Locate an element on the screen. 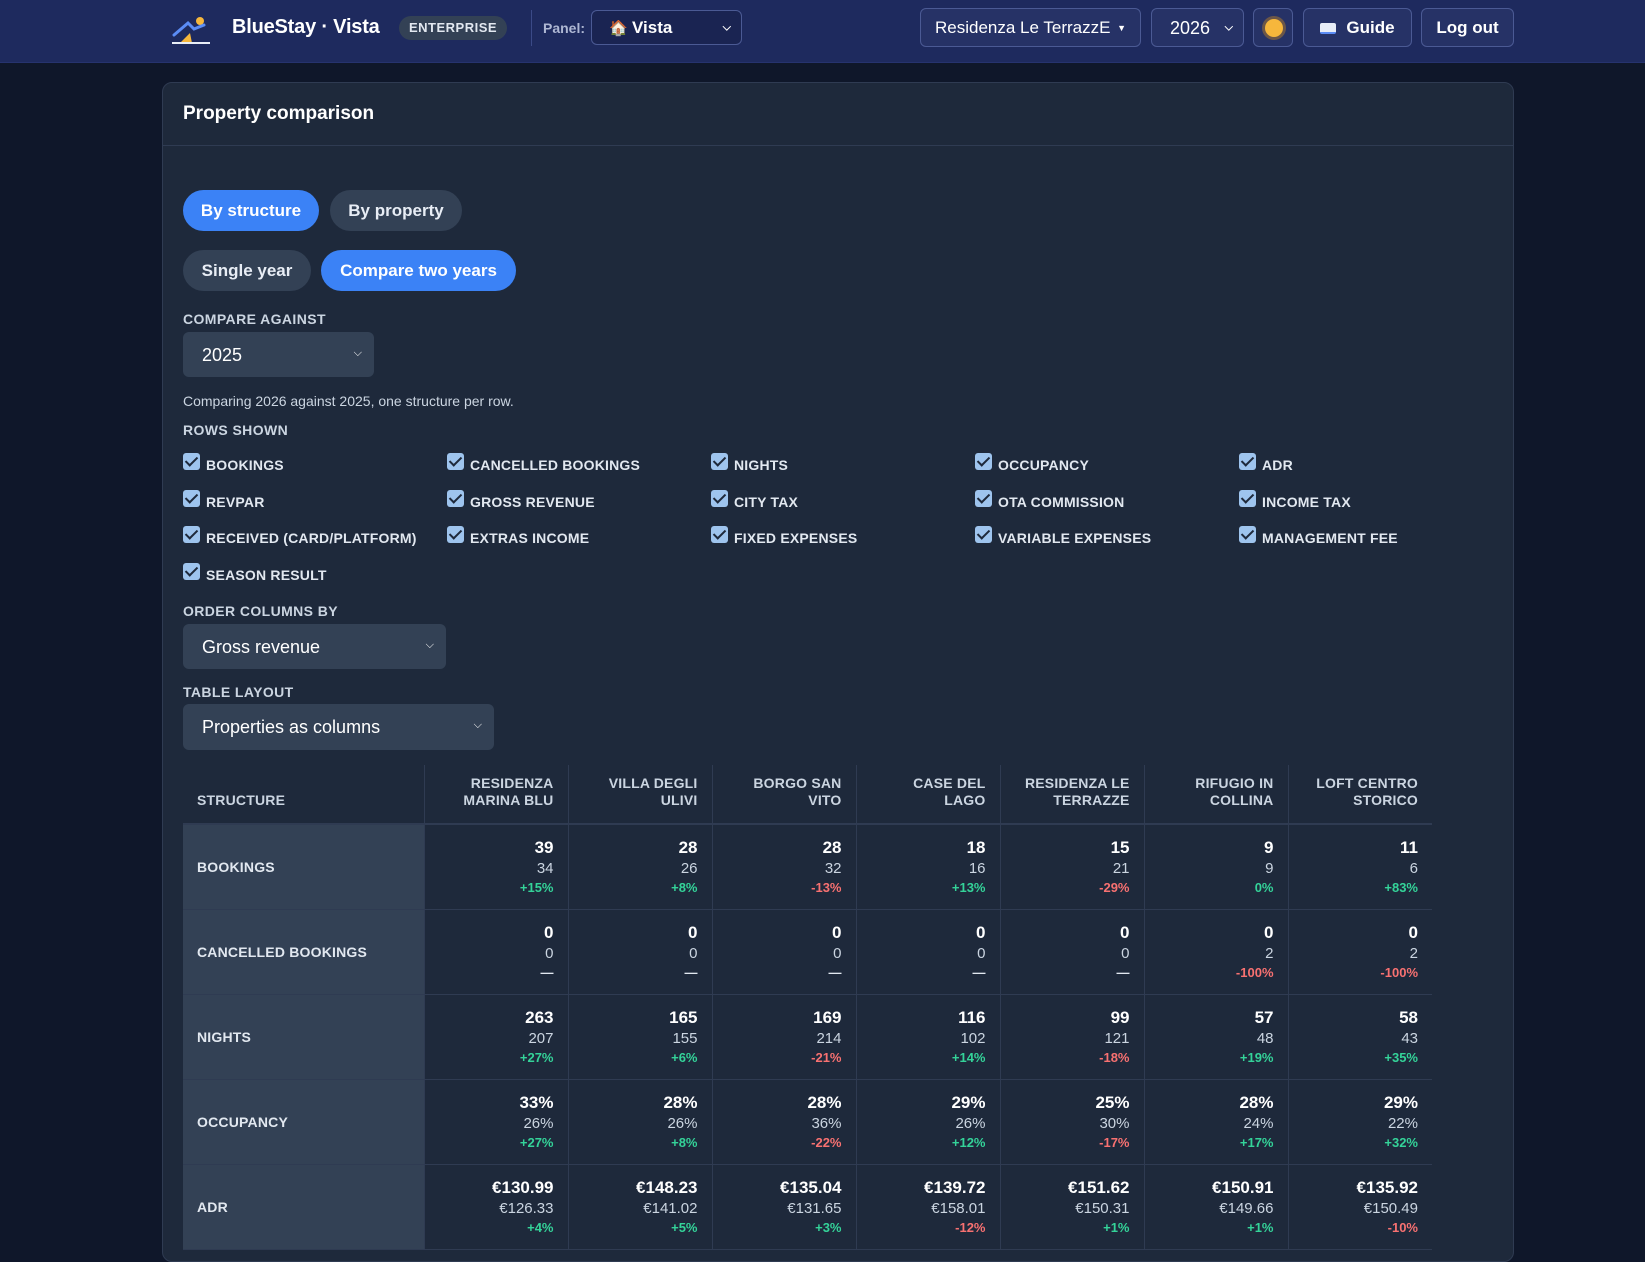  row-toggle-checkbox: OCCUPANCY is located at coordinates (1100, 463).